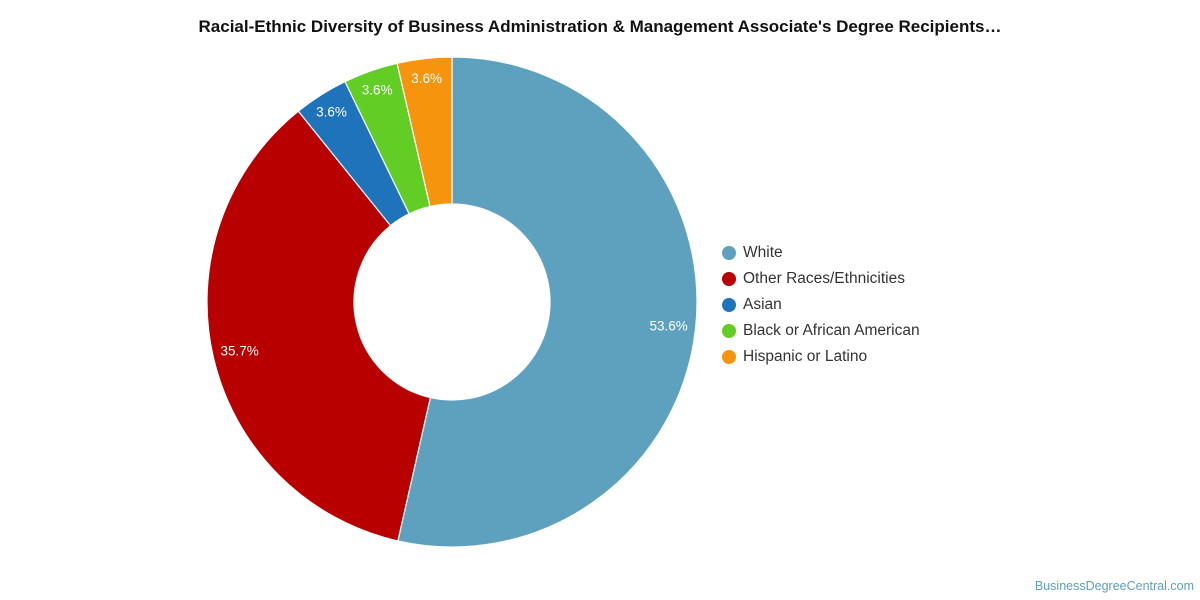 This screenshot has width=1200, height=600. Describe the element at coordinates (424, 132) in the screenshot. I see `donut-slice-hispanic-or-latino` at that location.